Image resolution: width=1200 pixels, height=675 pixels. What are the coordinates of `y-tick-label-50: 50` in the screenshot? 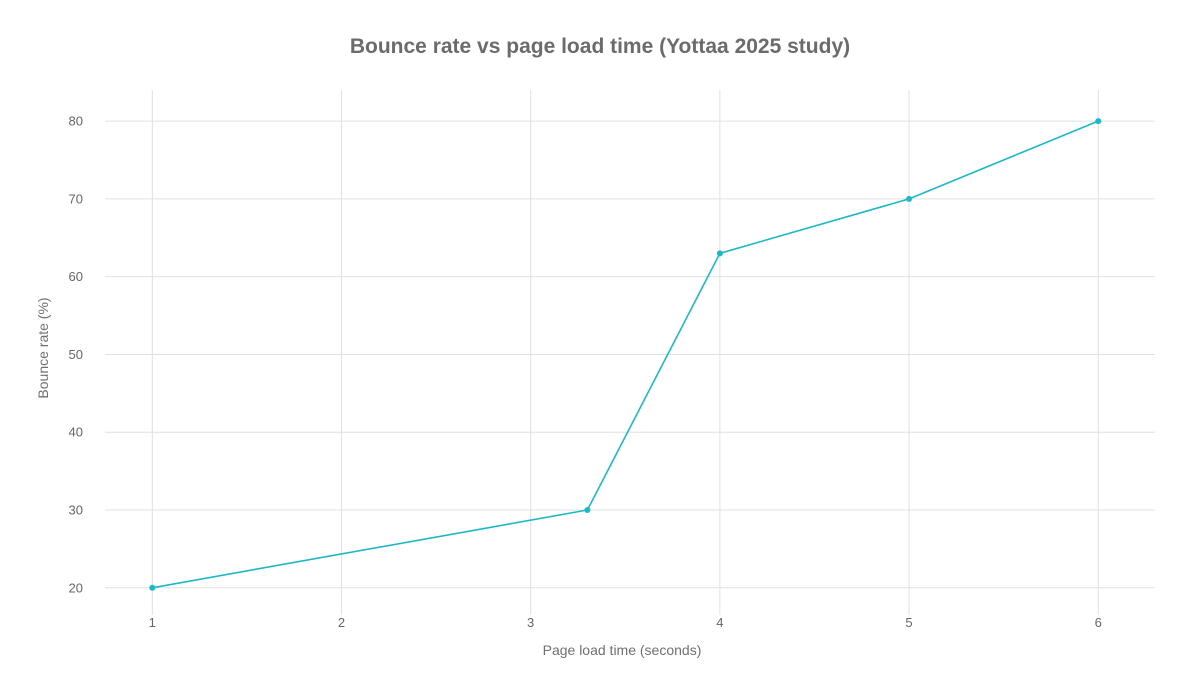 It's located at (76, 354).